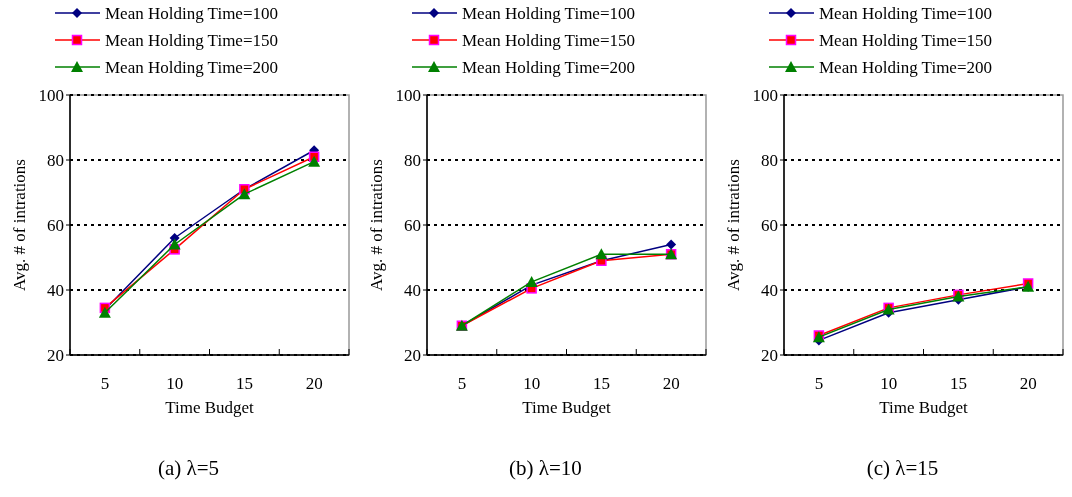 The width and height of the screenshot is (1072, 497). What do you see at coordinates (545, 468) in the screenshot?
I see `text: (b) λ=10` at bounding box center [545, 468].